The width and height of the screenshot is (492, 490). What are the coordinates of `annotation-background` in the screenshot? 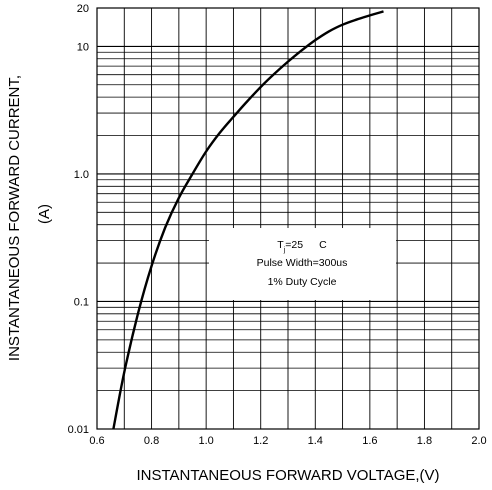 It's located at (302, 264).